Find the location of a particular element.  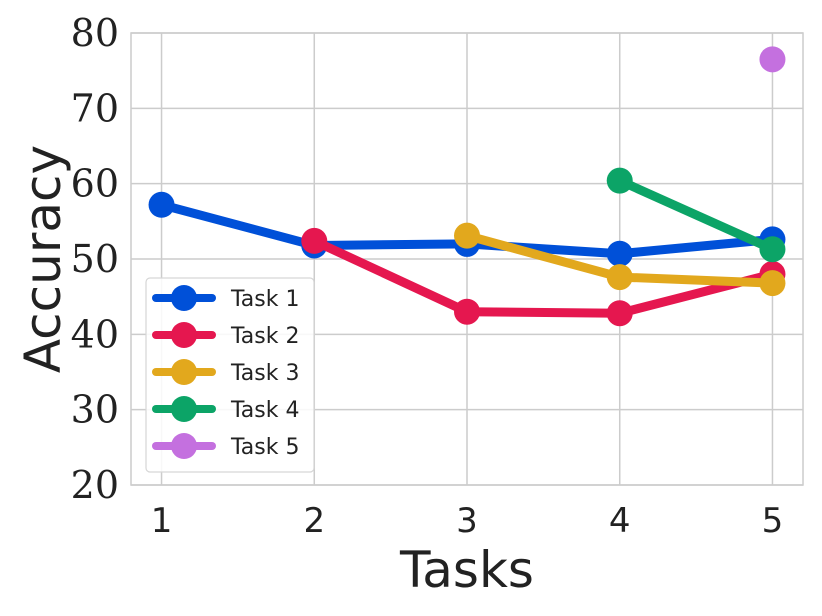

x-tick-label: 2 is located at coordinates (314, 521).